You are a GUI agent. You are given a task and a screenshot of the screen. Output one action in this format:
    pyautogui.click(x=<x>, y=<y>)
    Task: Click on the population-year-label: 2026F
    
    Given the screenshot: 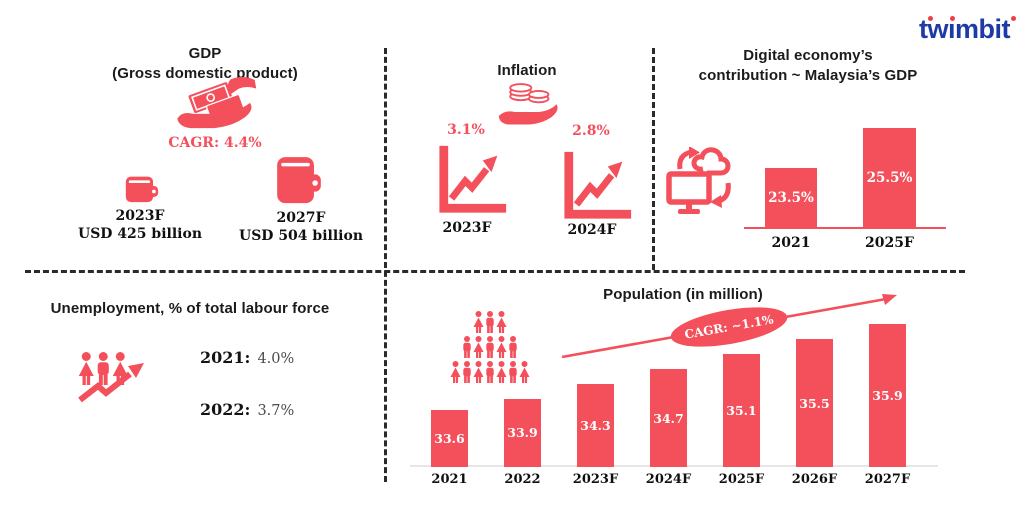 What is the action you would take?
    pyautogui.click(x=814, y=479)
    